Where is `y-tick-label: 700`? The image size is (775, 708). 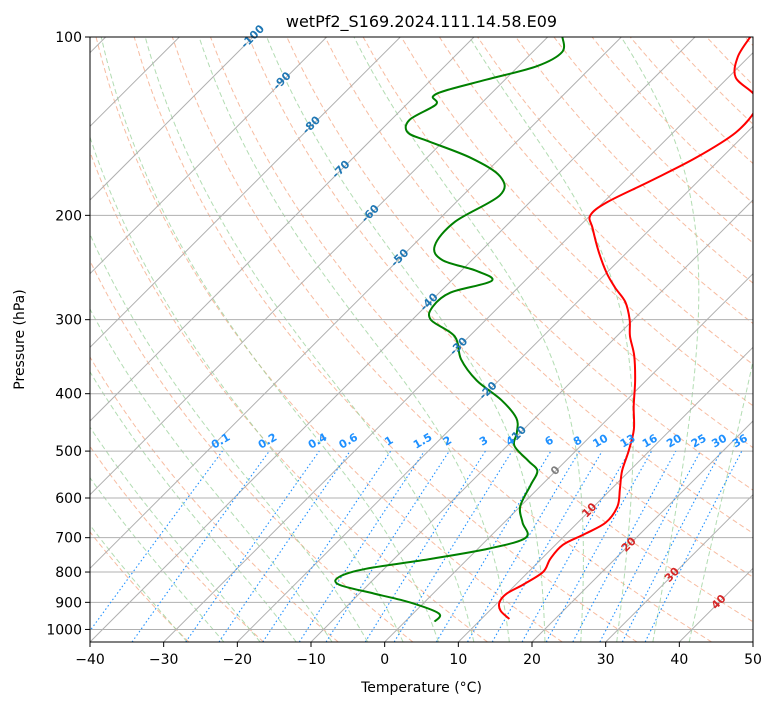 y-tick-label: 700 is located at coordinates (68, 539).